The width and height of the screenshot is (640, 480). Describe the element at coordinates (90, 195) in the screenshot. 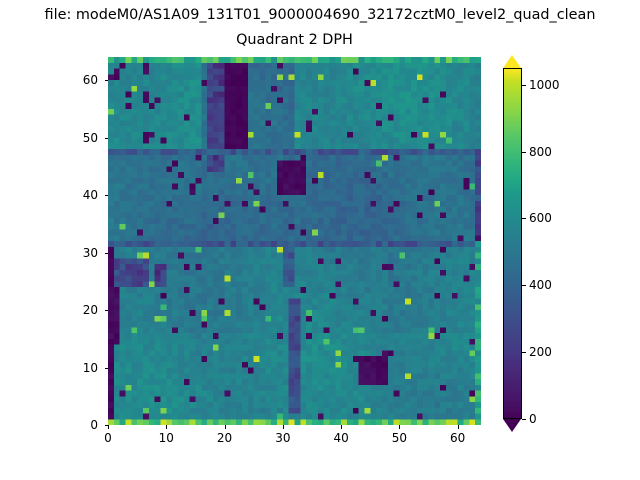

I see `y-tick-label: 40` at that location.